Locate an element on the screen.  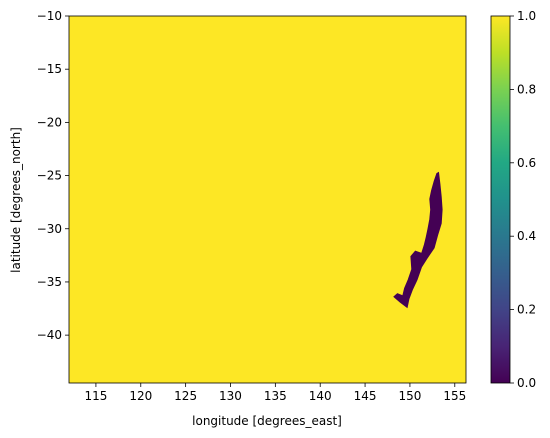
x-tick-label: 150 is located at coordinates (409, 396).